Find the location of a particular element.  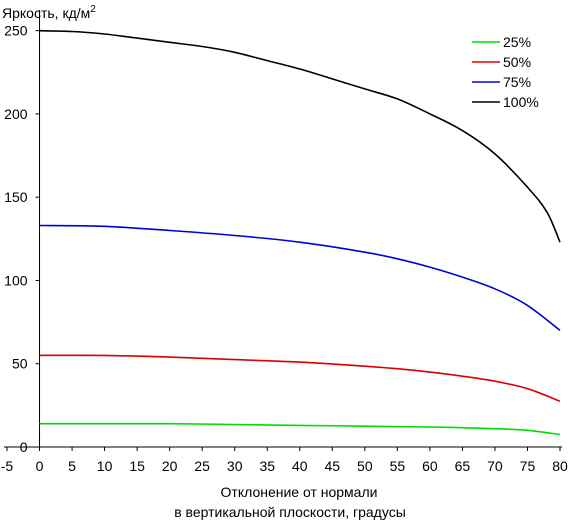

x-tick-label: 55 is located at coordinates (398, 466).